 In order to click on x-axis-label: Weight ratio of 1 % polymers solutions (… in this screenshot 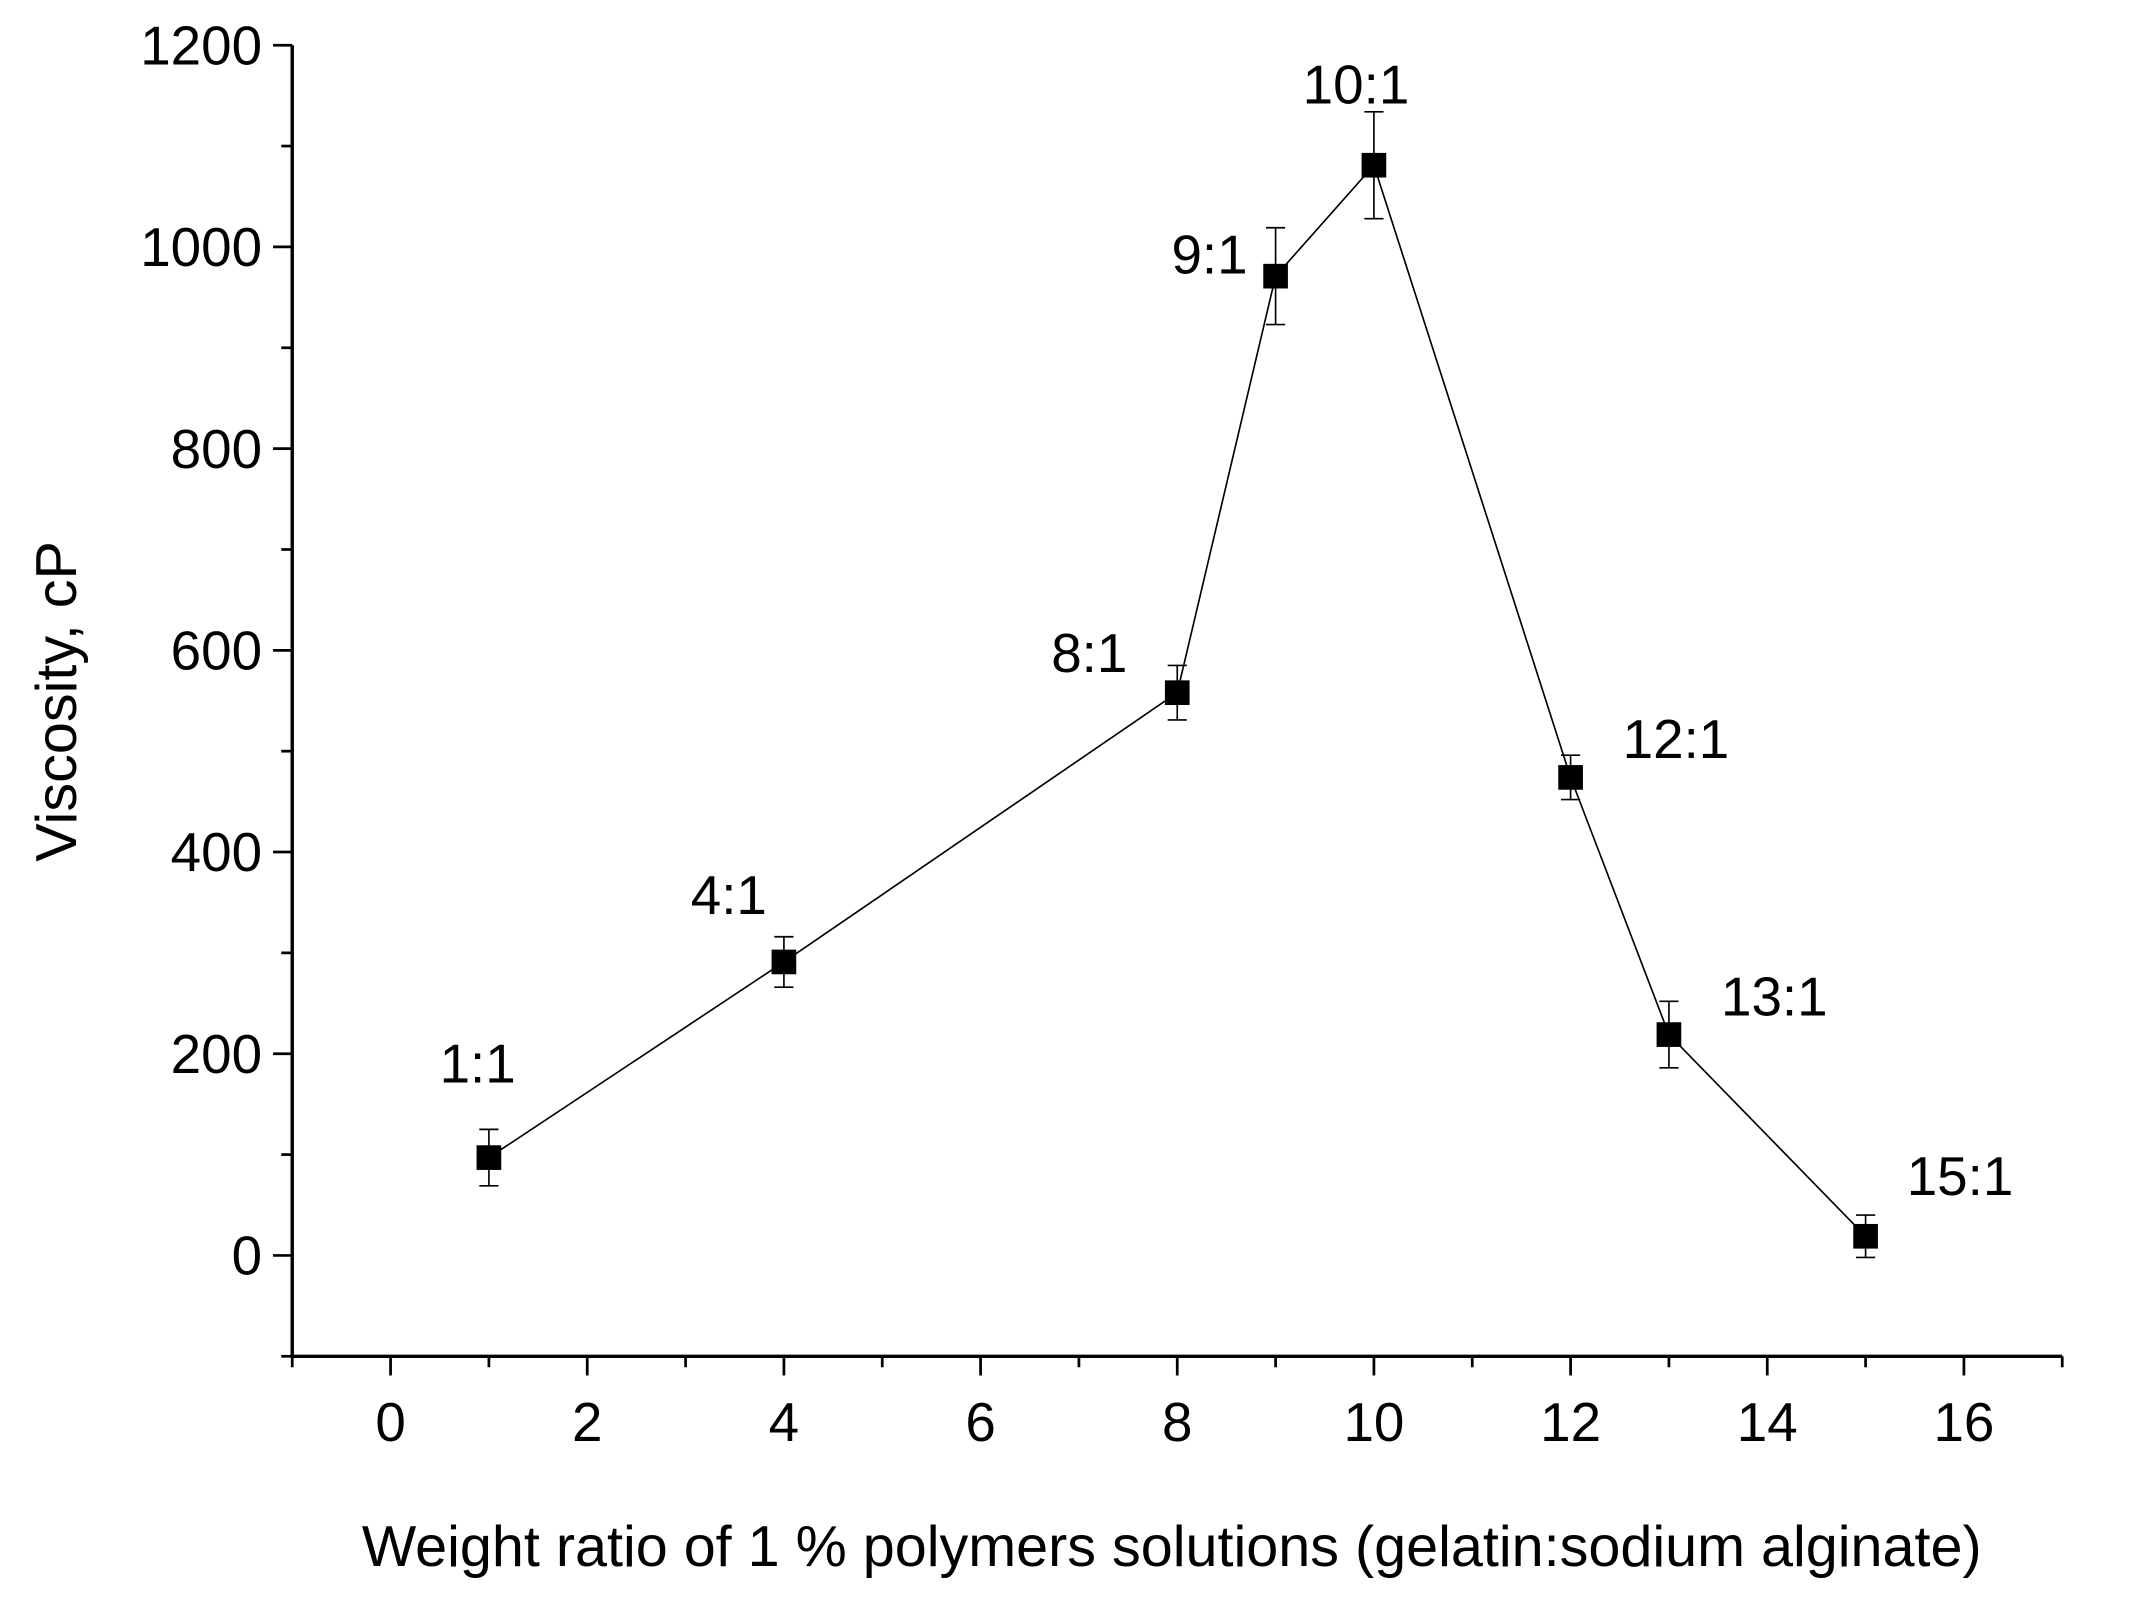, I will do `click(1172, 1547)`.